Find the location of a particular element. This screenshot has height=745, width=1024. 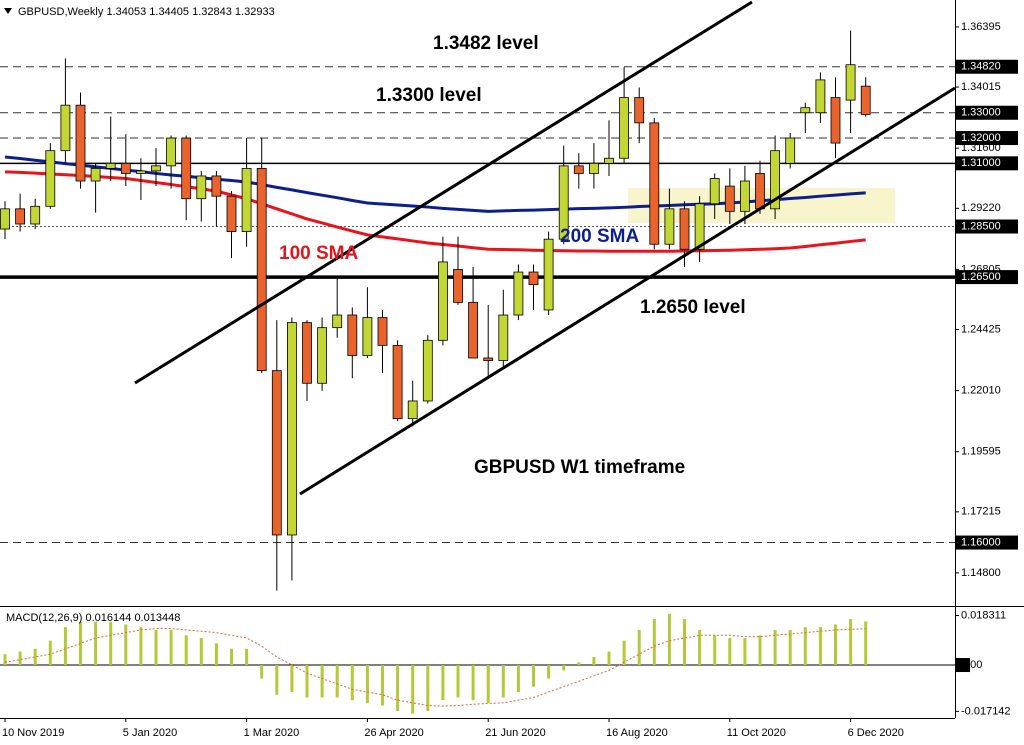

y-tick-label: 1.14800 is located at coordinates (981, 573).